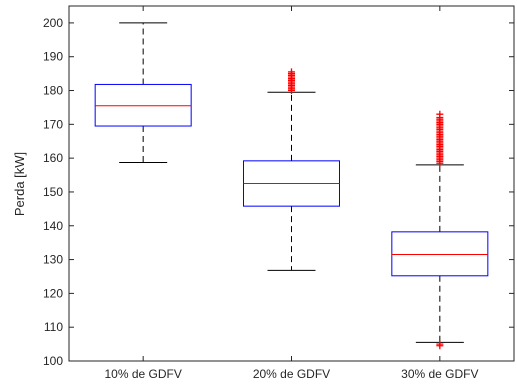  Describe the element at coordinates (53, 57) in the screenshot. I see `y-tick-label: 190` at that location.